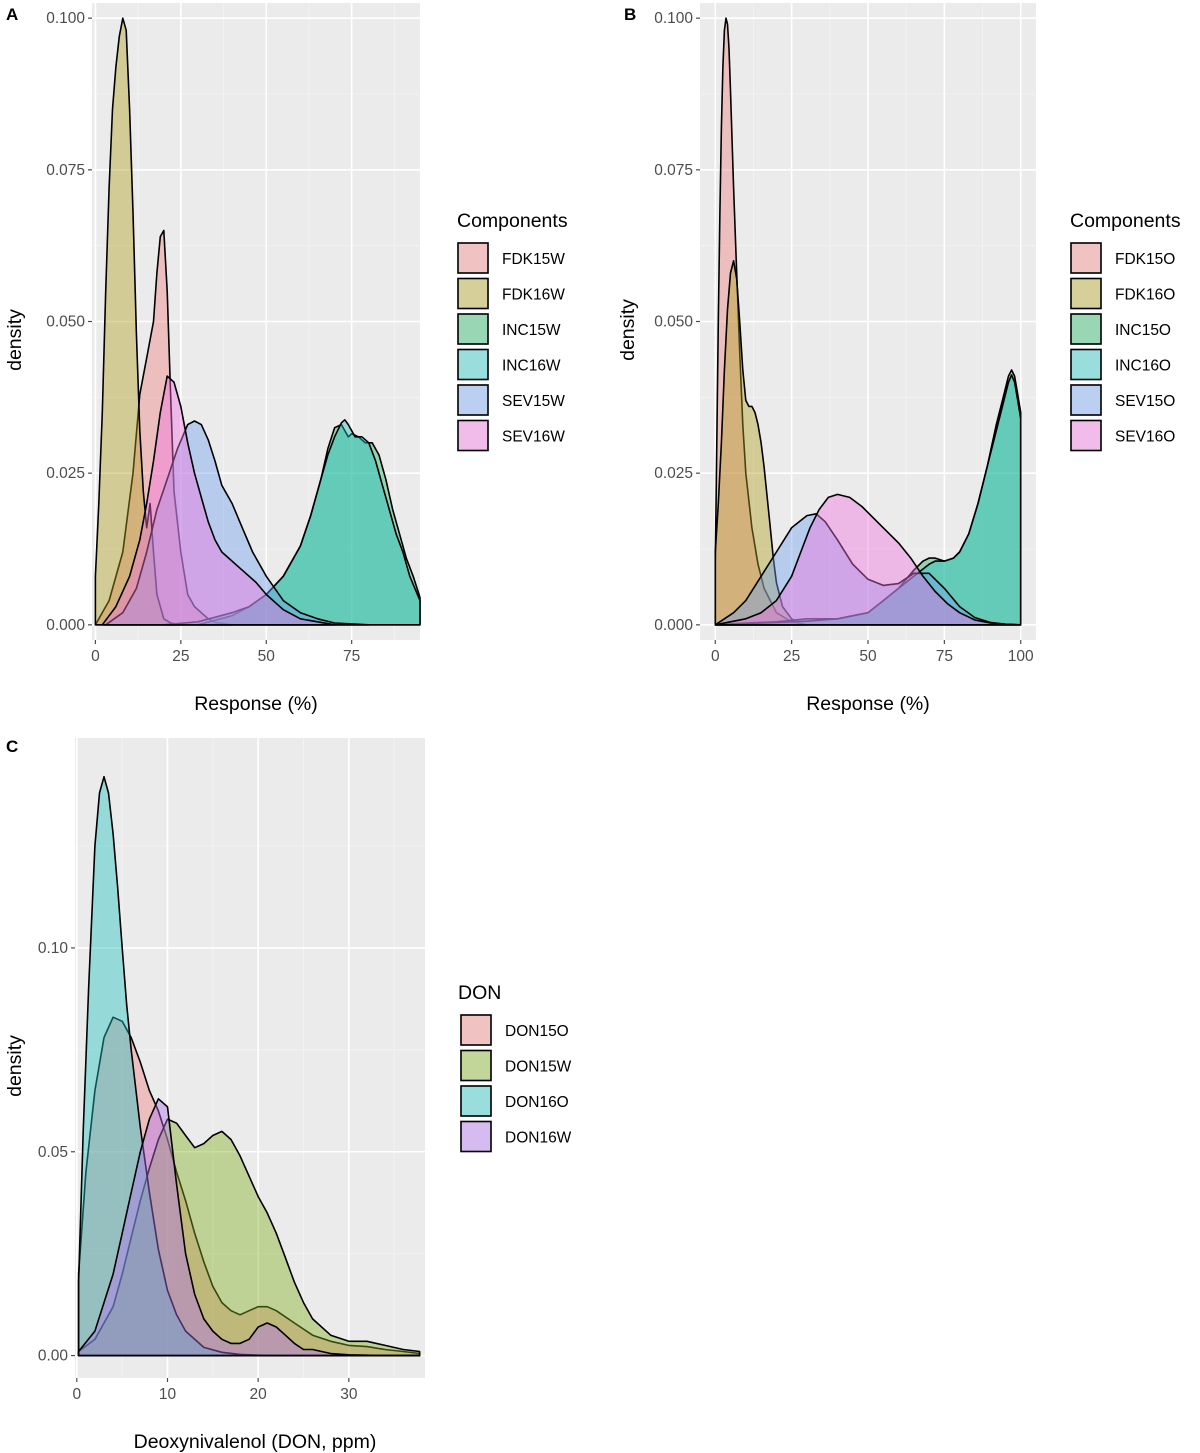 This screenshot has width=1200, height=1453. I want to click on legend-title-a: Components, so click(512, 221).